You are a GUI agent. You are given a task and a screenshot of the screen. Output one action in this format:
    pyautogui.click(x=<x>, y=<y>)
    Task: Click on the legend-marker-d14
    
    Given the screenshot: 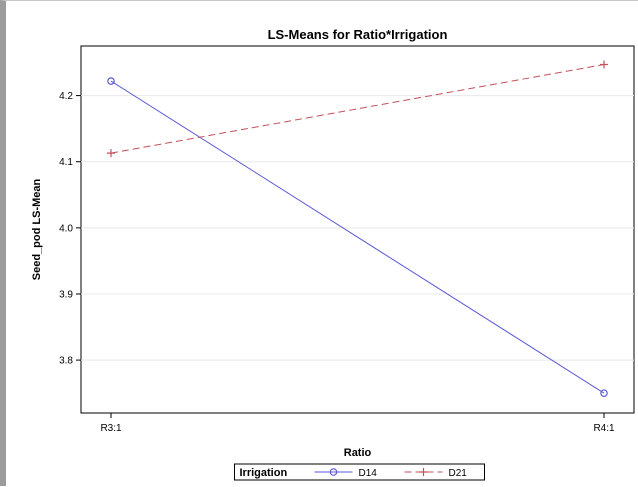 What is the action you would take?
    pyautogui.click(x=333, y=472)
    